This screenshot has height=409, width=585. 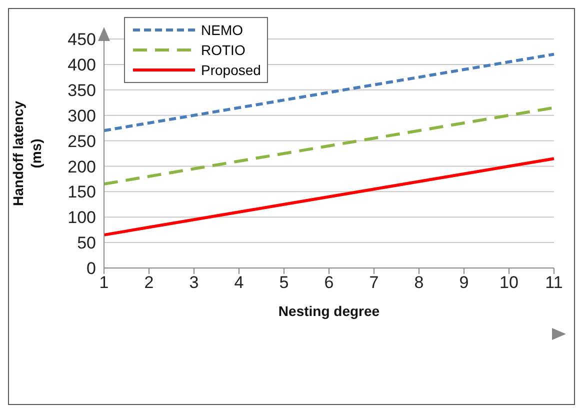 I want to click on x-tick-label: 7, so click(x=374, y=282).